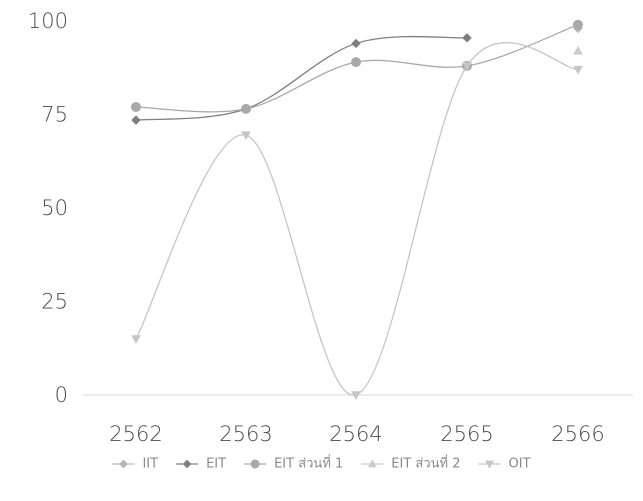 Image resolution: width=643 pixels, height=501 pixels. I want to click on legend-label: IIT, so click(150, 464).